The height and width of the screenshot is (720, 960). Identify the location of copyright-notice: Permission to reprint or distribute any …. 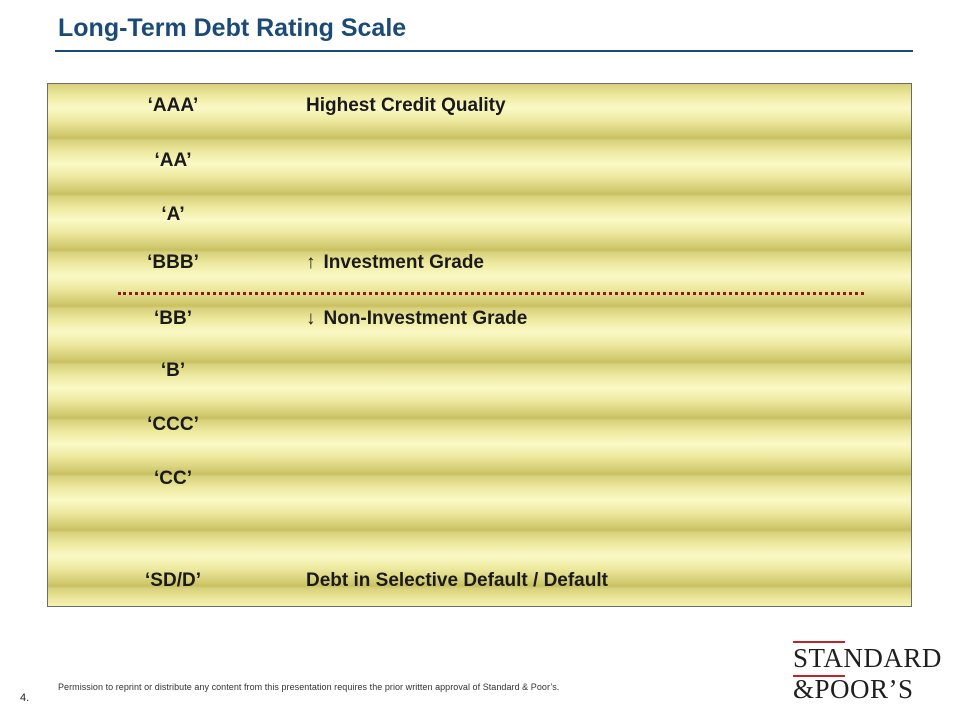
(309, 687).